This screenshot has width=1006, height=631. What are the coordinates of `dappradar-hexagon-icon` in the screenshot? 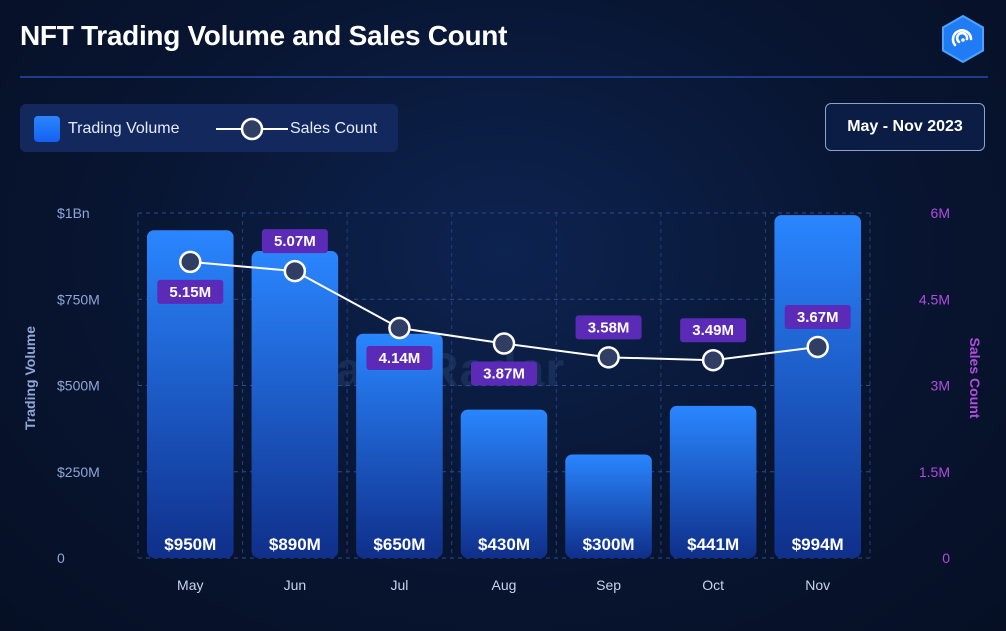 It's located at (963, 39).